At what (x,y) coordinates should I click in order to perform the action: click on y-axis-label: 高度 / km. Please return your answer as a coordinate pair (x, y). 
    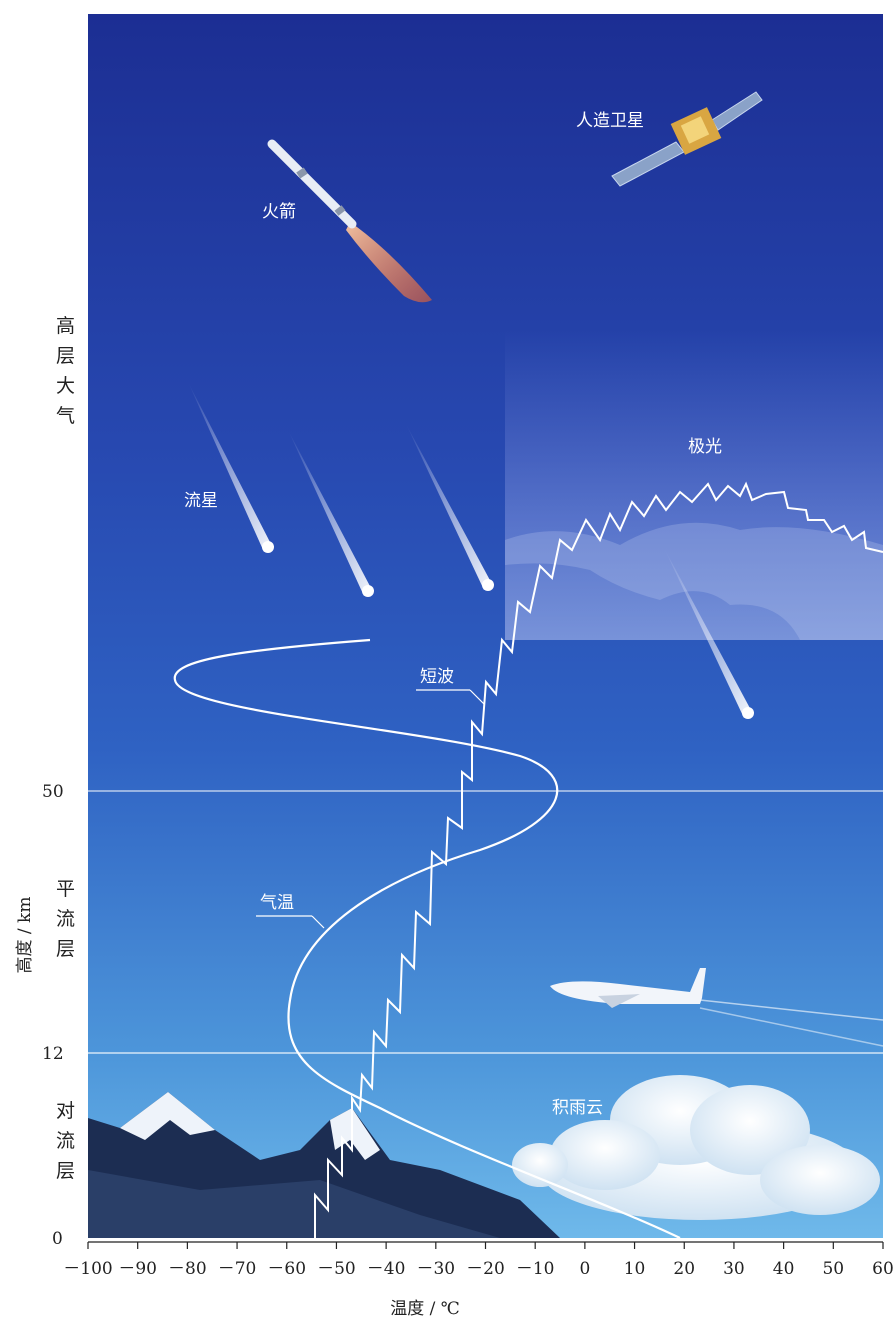
    Looking at the image, I should click on (25, 935).